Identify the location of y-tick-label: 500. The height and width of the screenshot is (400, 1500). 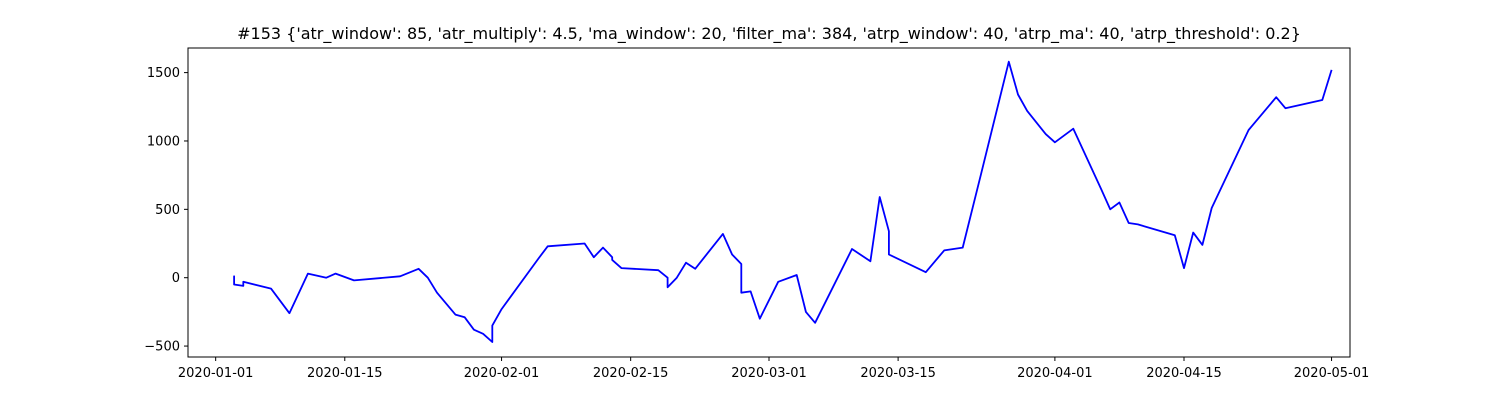
(167, 210).